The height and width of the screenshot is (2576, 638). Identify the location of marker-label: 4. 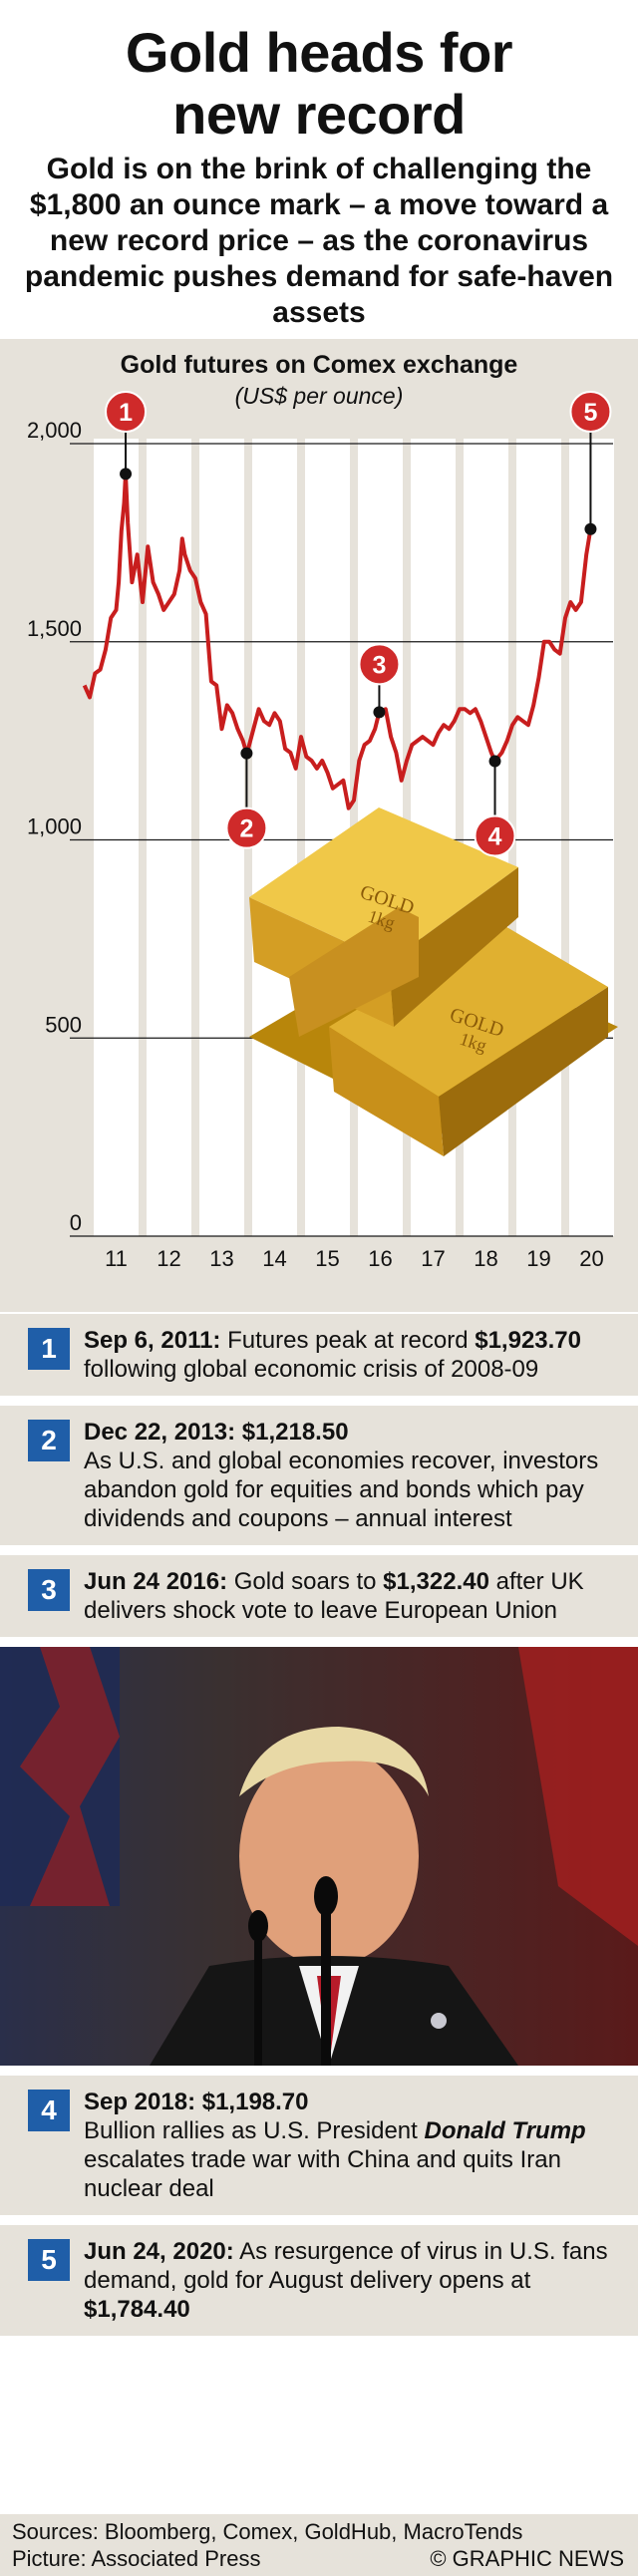
(495, 837).